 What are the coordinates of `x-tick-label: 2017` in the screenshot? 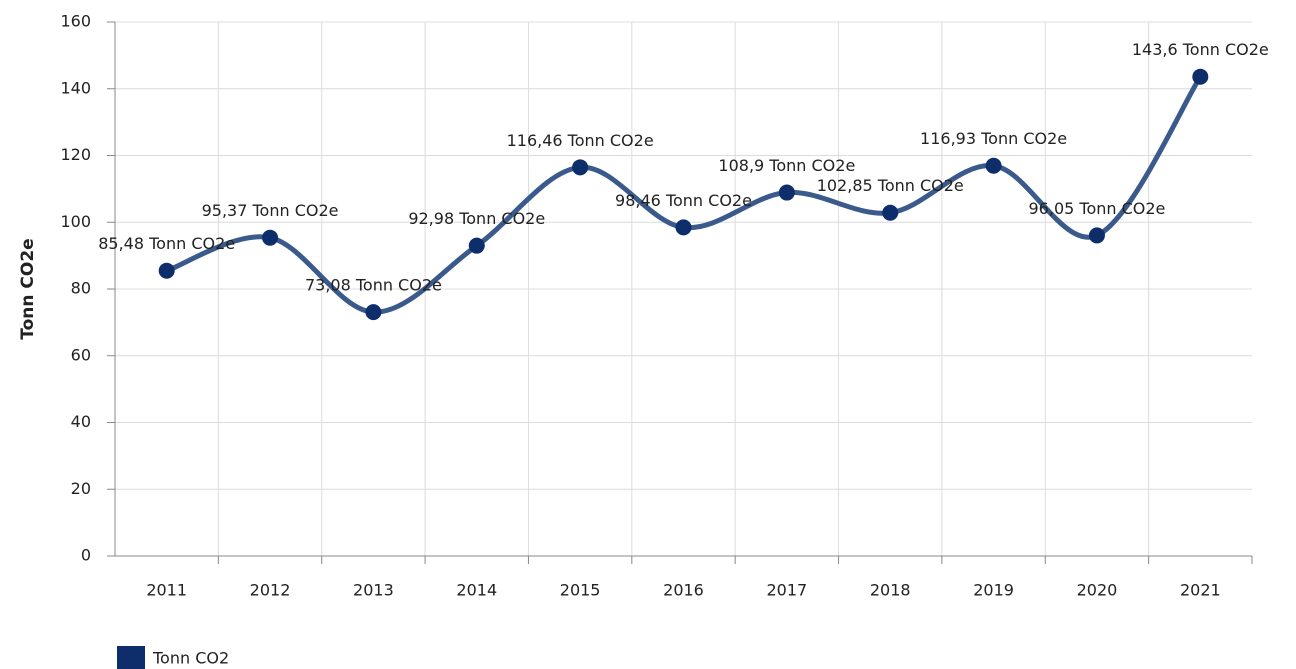 It's located at (787, 590).